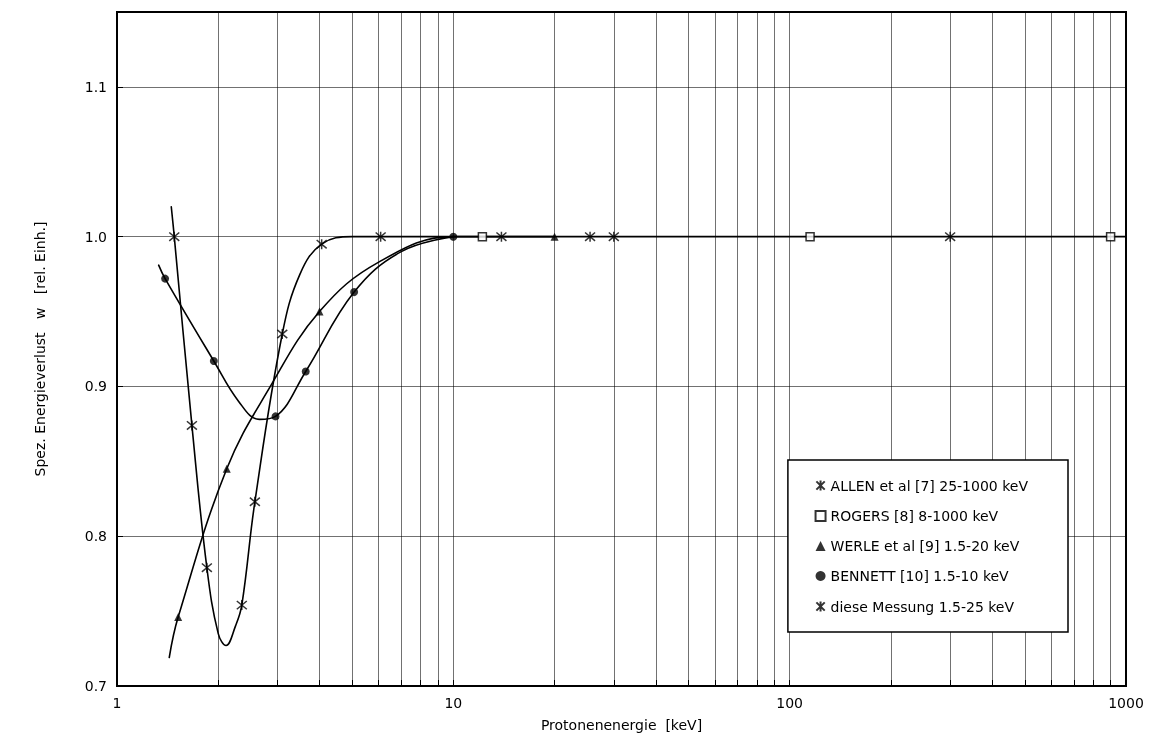 This screenshot has height=752, width=1168. I want to click on y-tick-label: 0.9, so click(95, 386).